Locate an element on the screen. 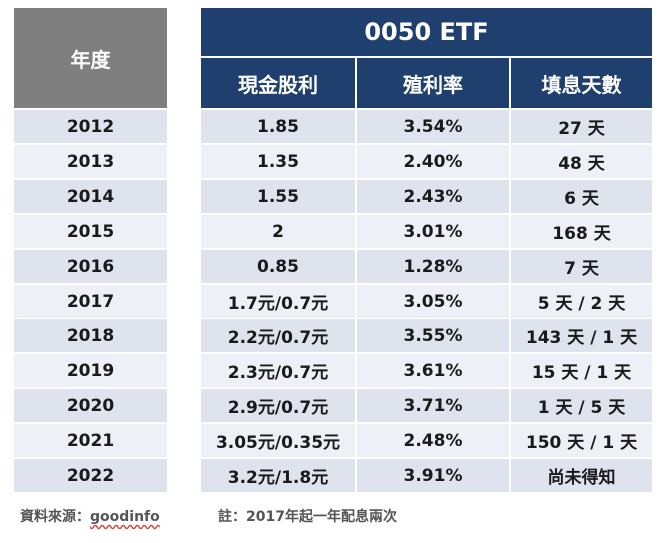 The image size is (672, 543). cell-yield: 3.05% is located at coordinates (433, 301).